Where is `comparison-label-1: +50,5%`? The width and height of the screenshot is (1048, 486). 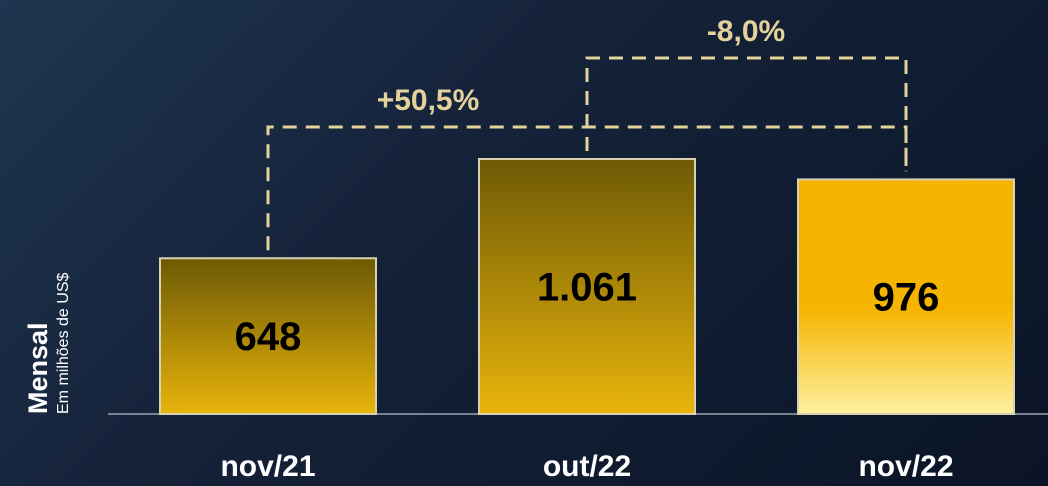 comparison-label-1: +50,5% is located at coordinates (428, 100).